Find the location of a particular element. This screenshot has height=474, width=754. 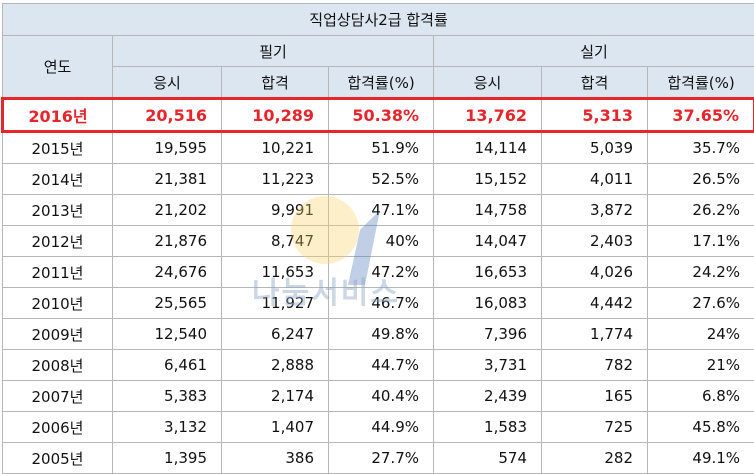

written-applicants-cell: 19,595 is located at coordinates (167, 148).